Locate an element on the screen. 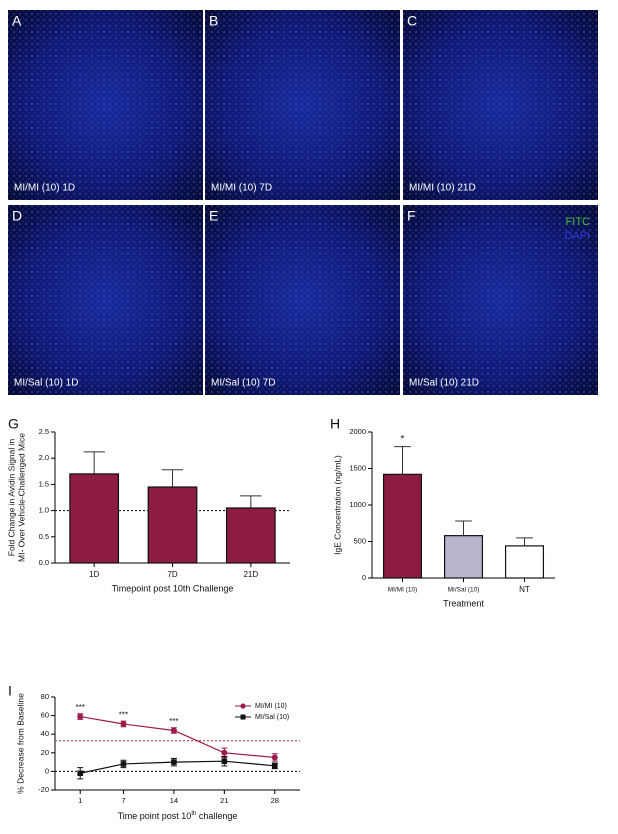  x-tick-label: 7 is located at coordinates (123, 800).